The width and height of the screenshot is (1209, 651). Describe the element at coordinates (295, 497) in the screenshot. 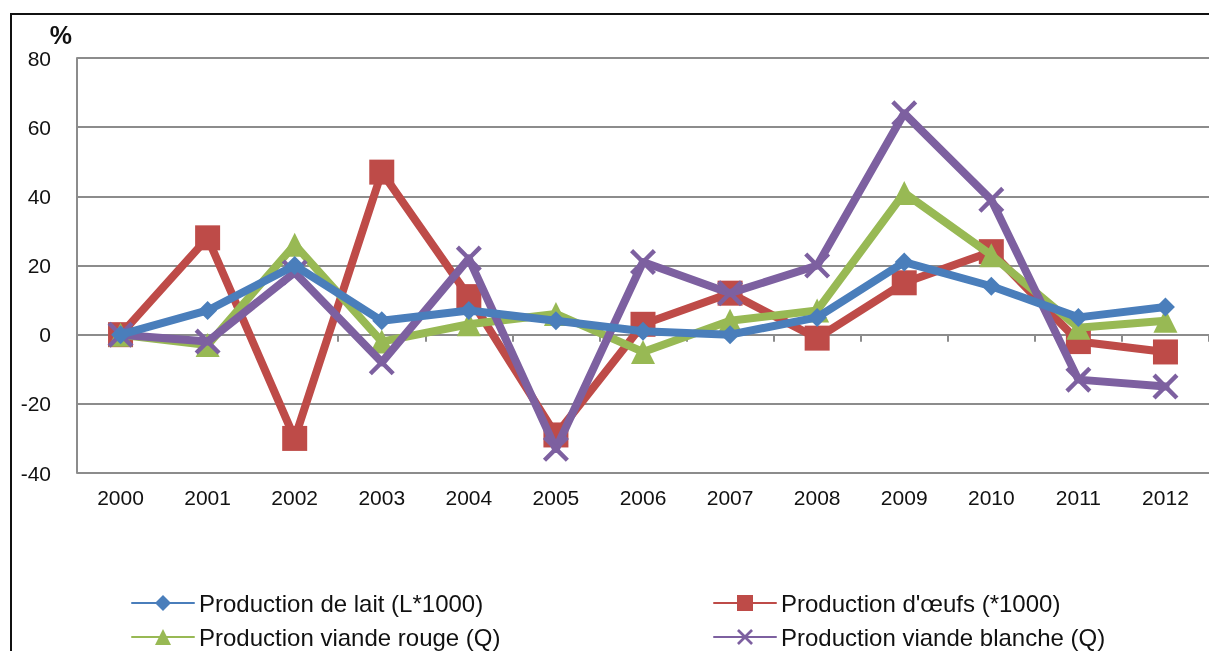

I see `x-tick-label: 2002` at that location.